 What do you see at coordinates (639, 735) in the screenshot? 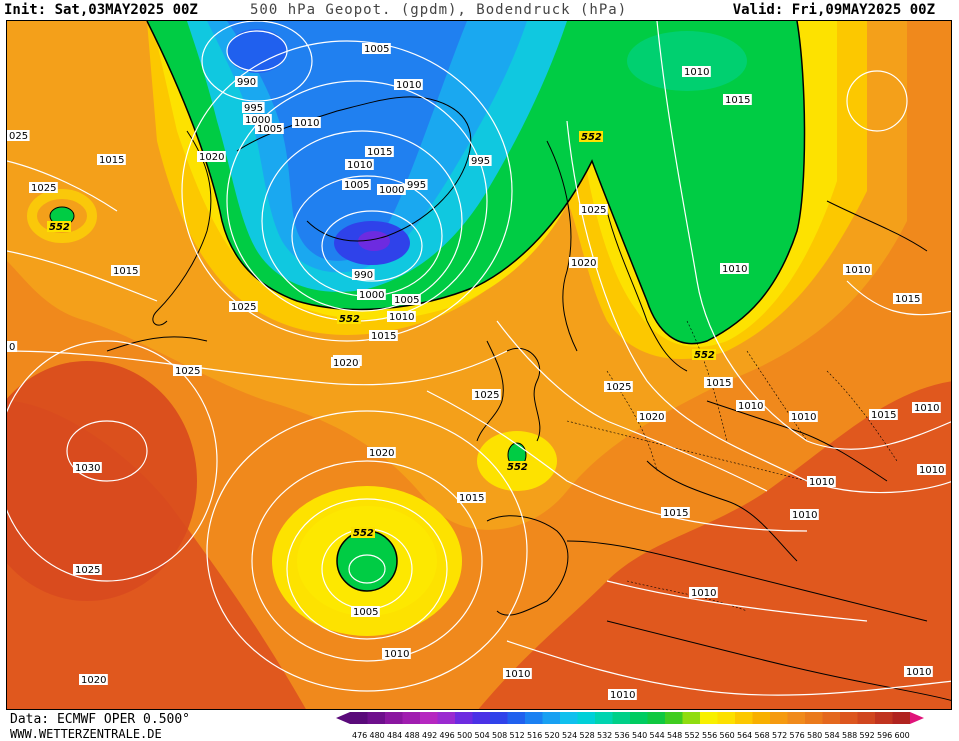
I see `scale-label: 540` at bounding box center [639, 735].